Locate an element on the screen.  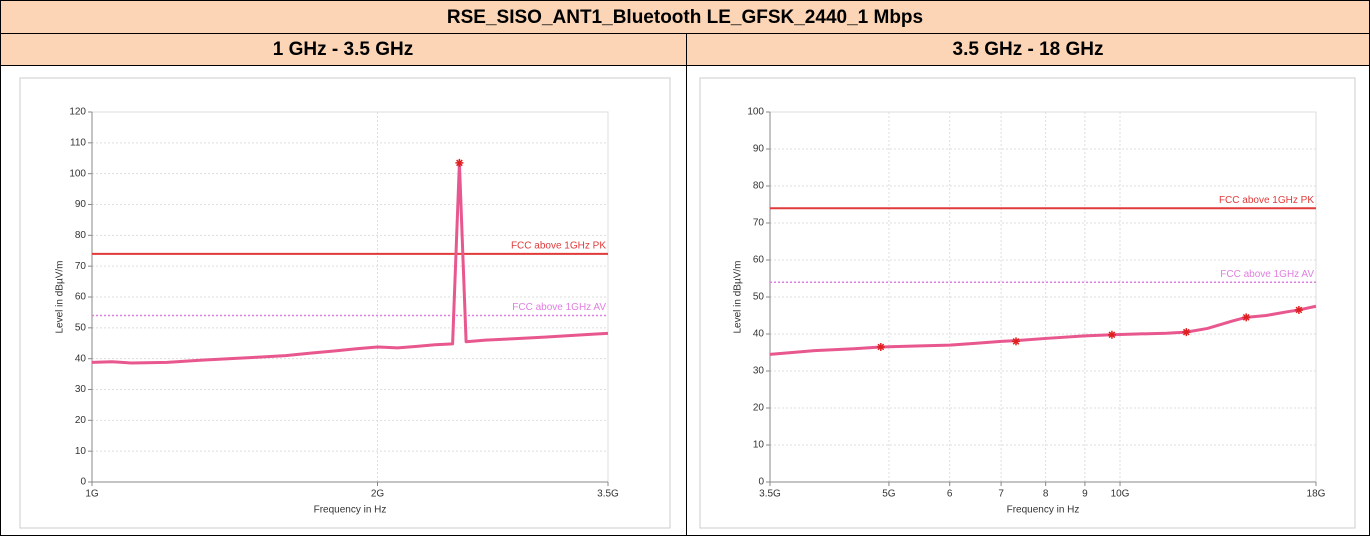
column-header: 3.5 GHz - 18 GHz is located at coordinates (1028, 49).